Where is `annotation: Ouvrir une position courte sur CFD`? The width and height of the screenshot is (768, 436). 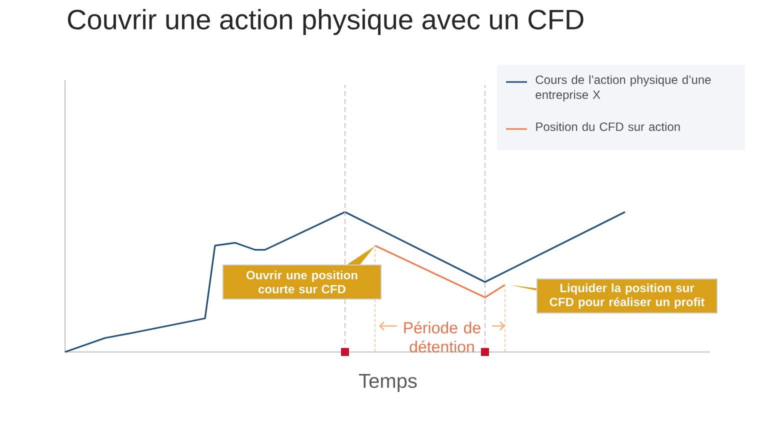 annotation: Ouvrir une position courte sur CFD is located at coordinates (302, 282).